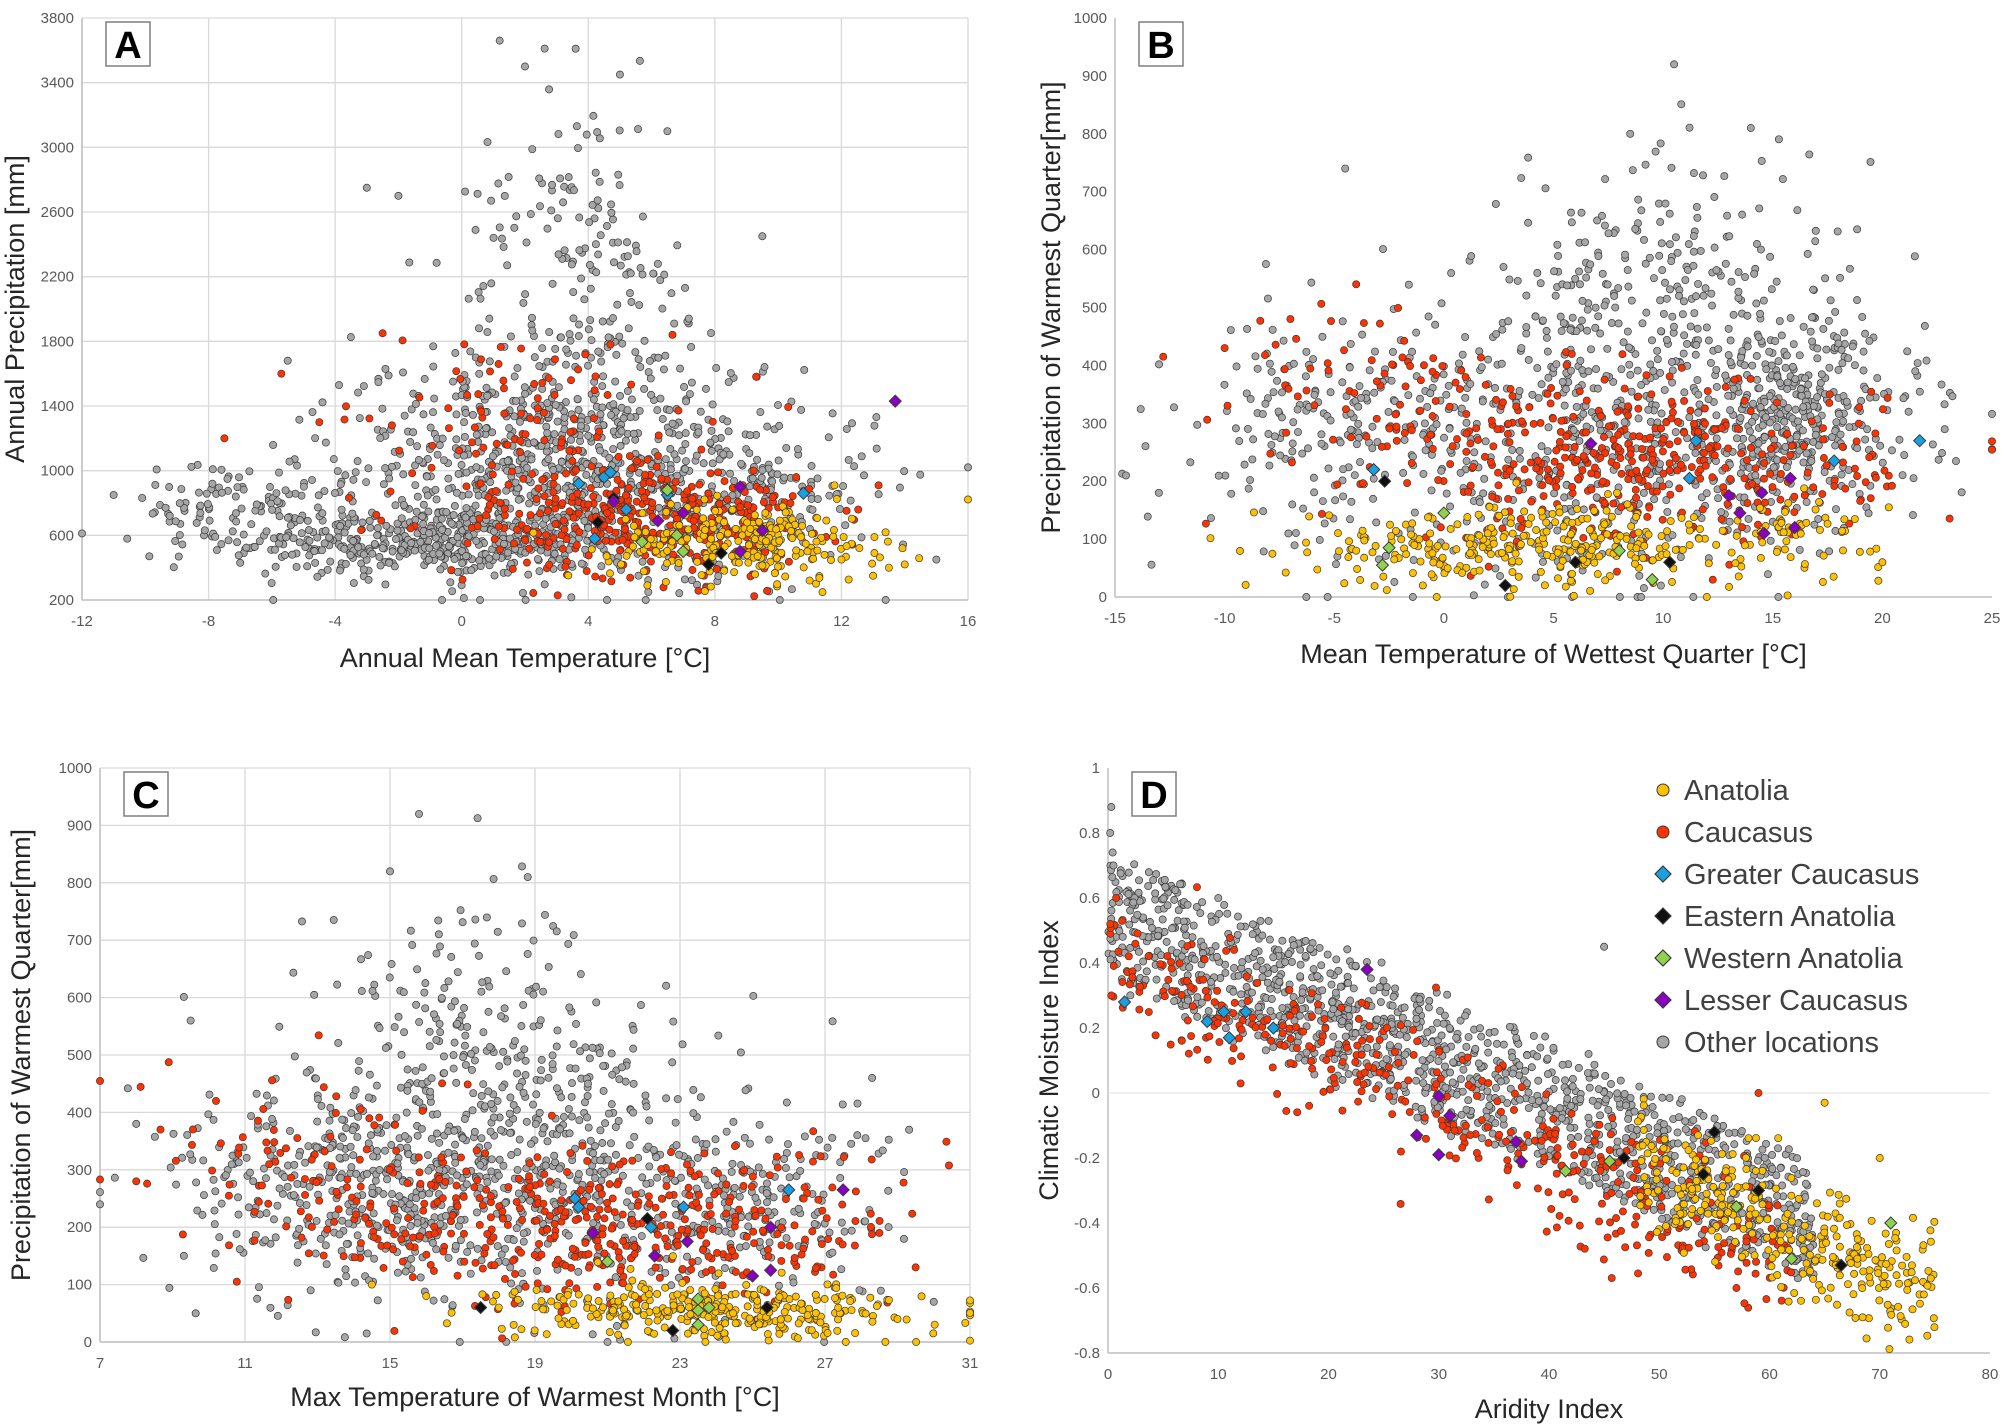 The width and height of the screenshot is (2007, 1428). What do you see at coordinates (1094, 250) in the screenshot?
I see `panel-b-y-tick-label: 600` at bounding box center [1094, 250].